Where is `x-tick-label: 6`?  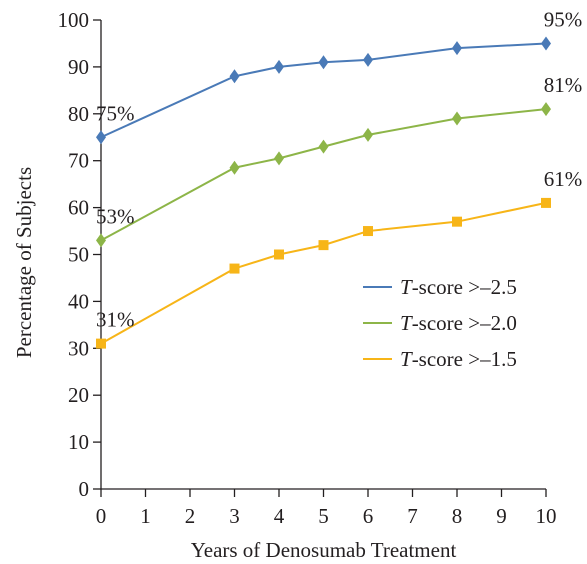
x-tick-label: 6 is located at coordinates (368, 516).